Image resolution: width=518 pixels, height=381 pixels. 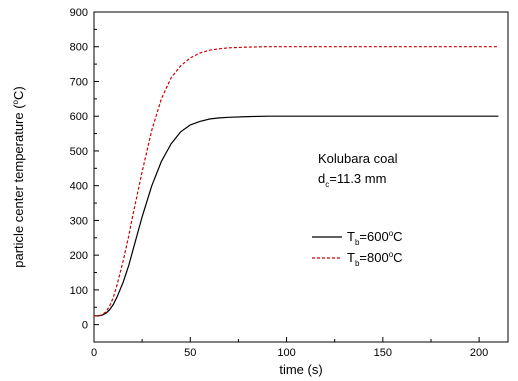 What do you see at coordinates (383, 353) in the screenshot?
I see `x-tick-label-150: 150` at bounding box center [383, 353].